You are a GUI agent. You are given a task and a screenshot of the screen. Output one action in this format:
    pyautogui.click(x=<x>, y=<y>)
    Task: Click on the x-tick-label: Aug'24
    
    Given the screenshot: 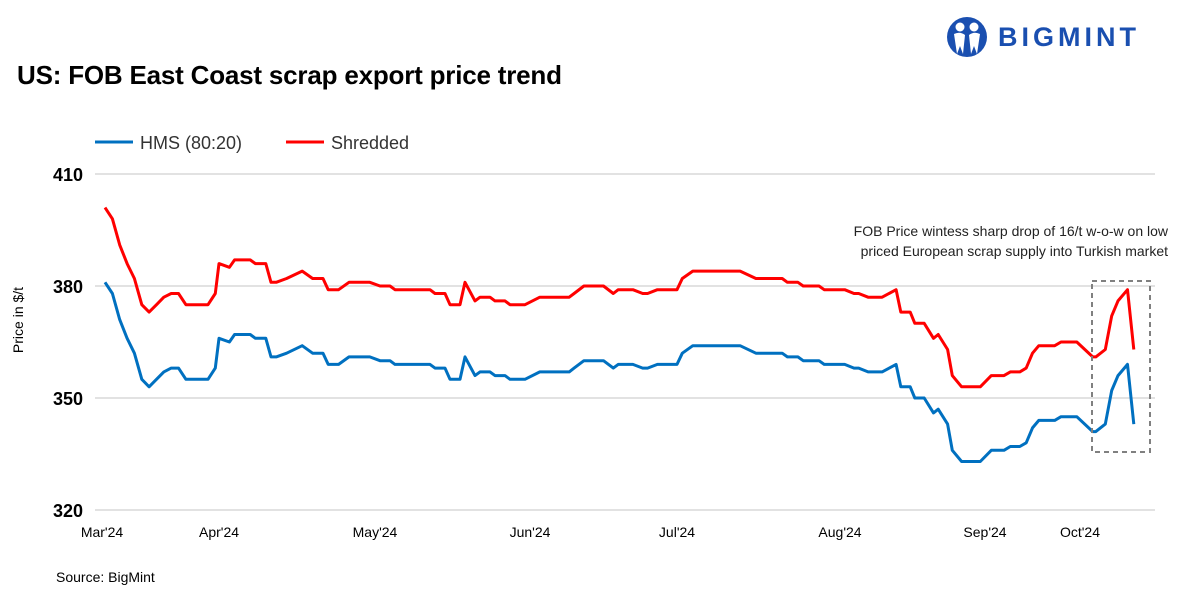 What is the action you would take?
    pyautogui.click(x=839, y=532)
    